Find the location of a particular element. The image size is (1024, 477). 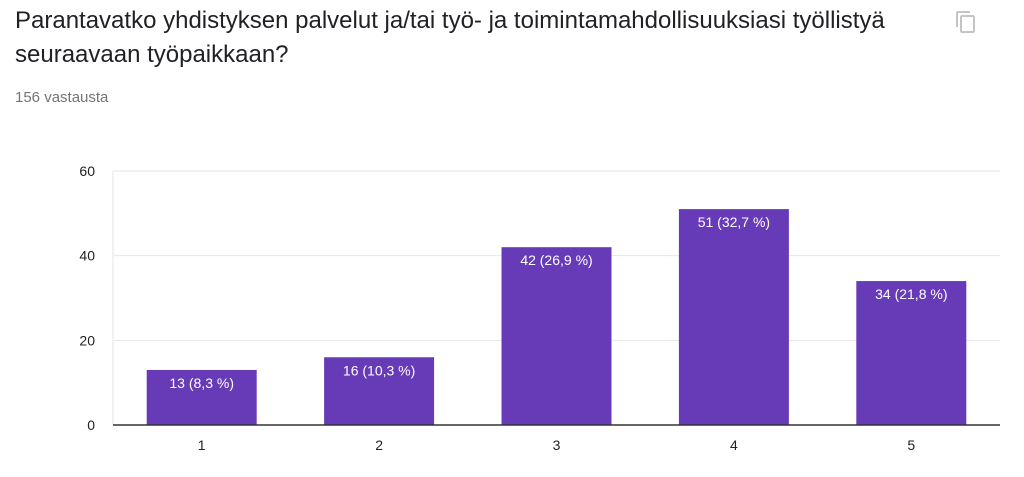

x-tick-label: 5 is located at coordinates (911, 445).